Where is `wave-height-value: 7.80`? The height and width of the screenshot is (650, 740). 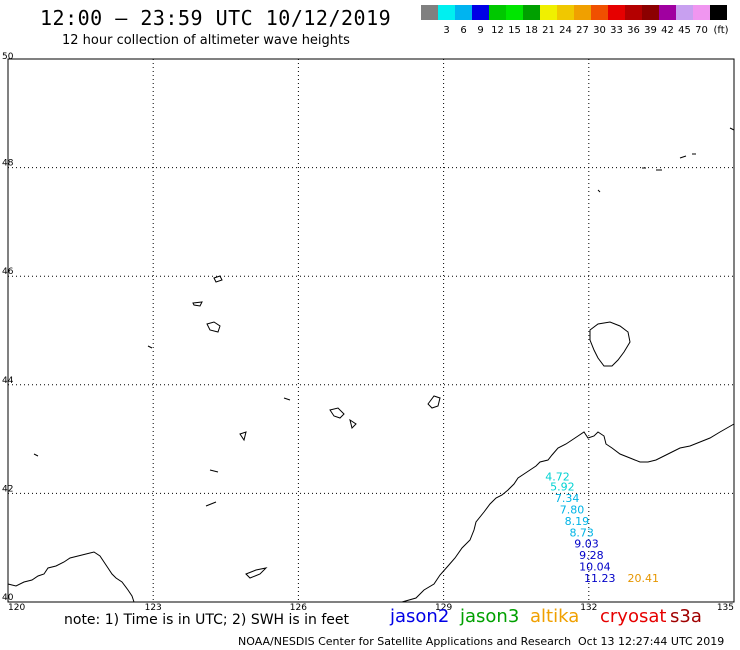
wave-height-value: 7.80 is located at coordinates (572, 509).